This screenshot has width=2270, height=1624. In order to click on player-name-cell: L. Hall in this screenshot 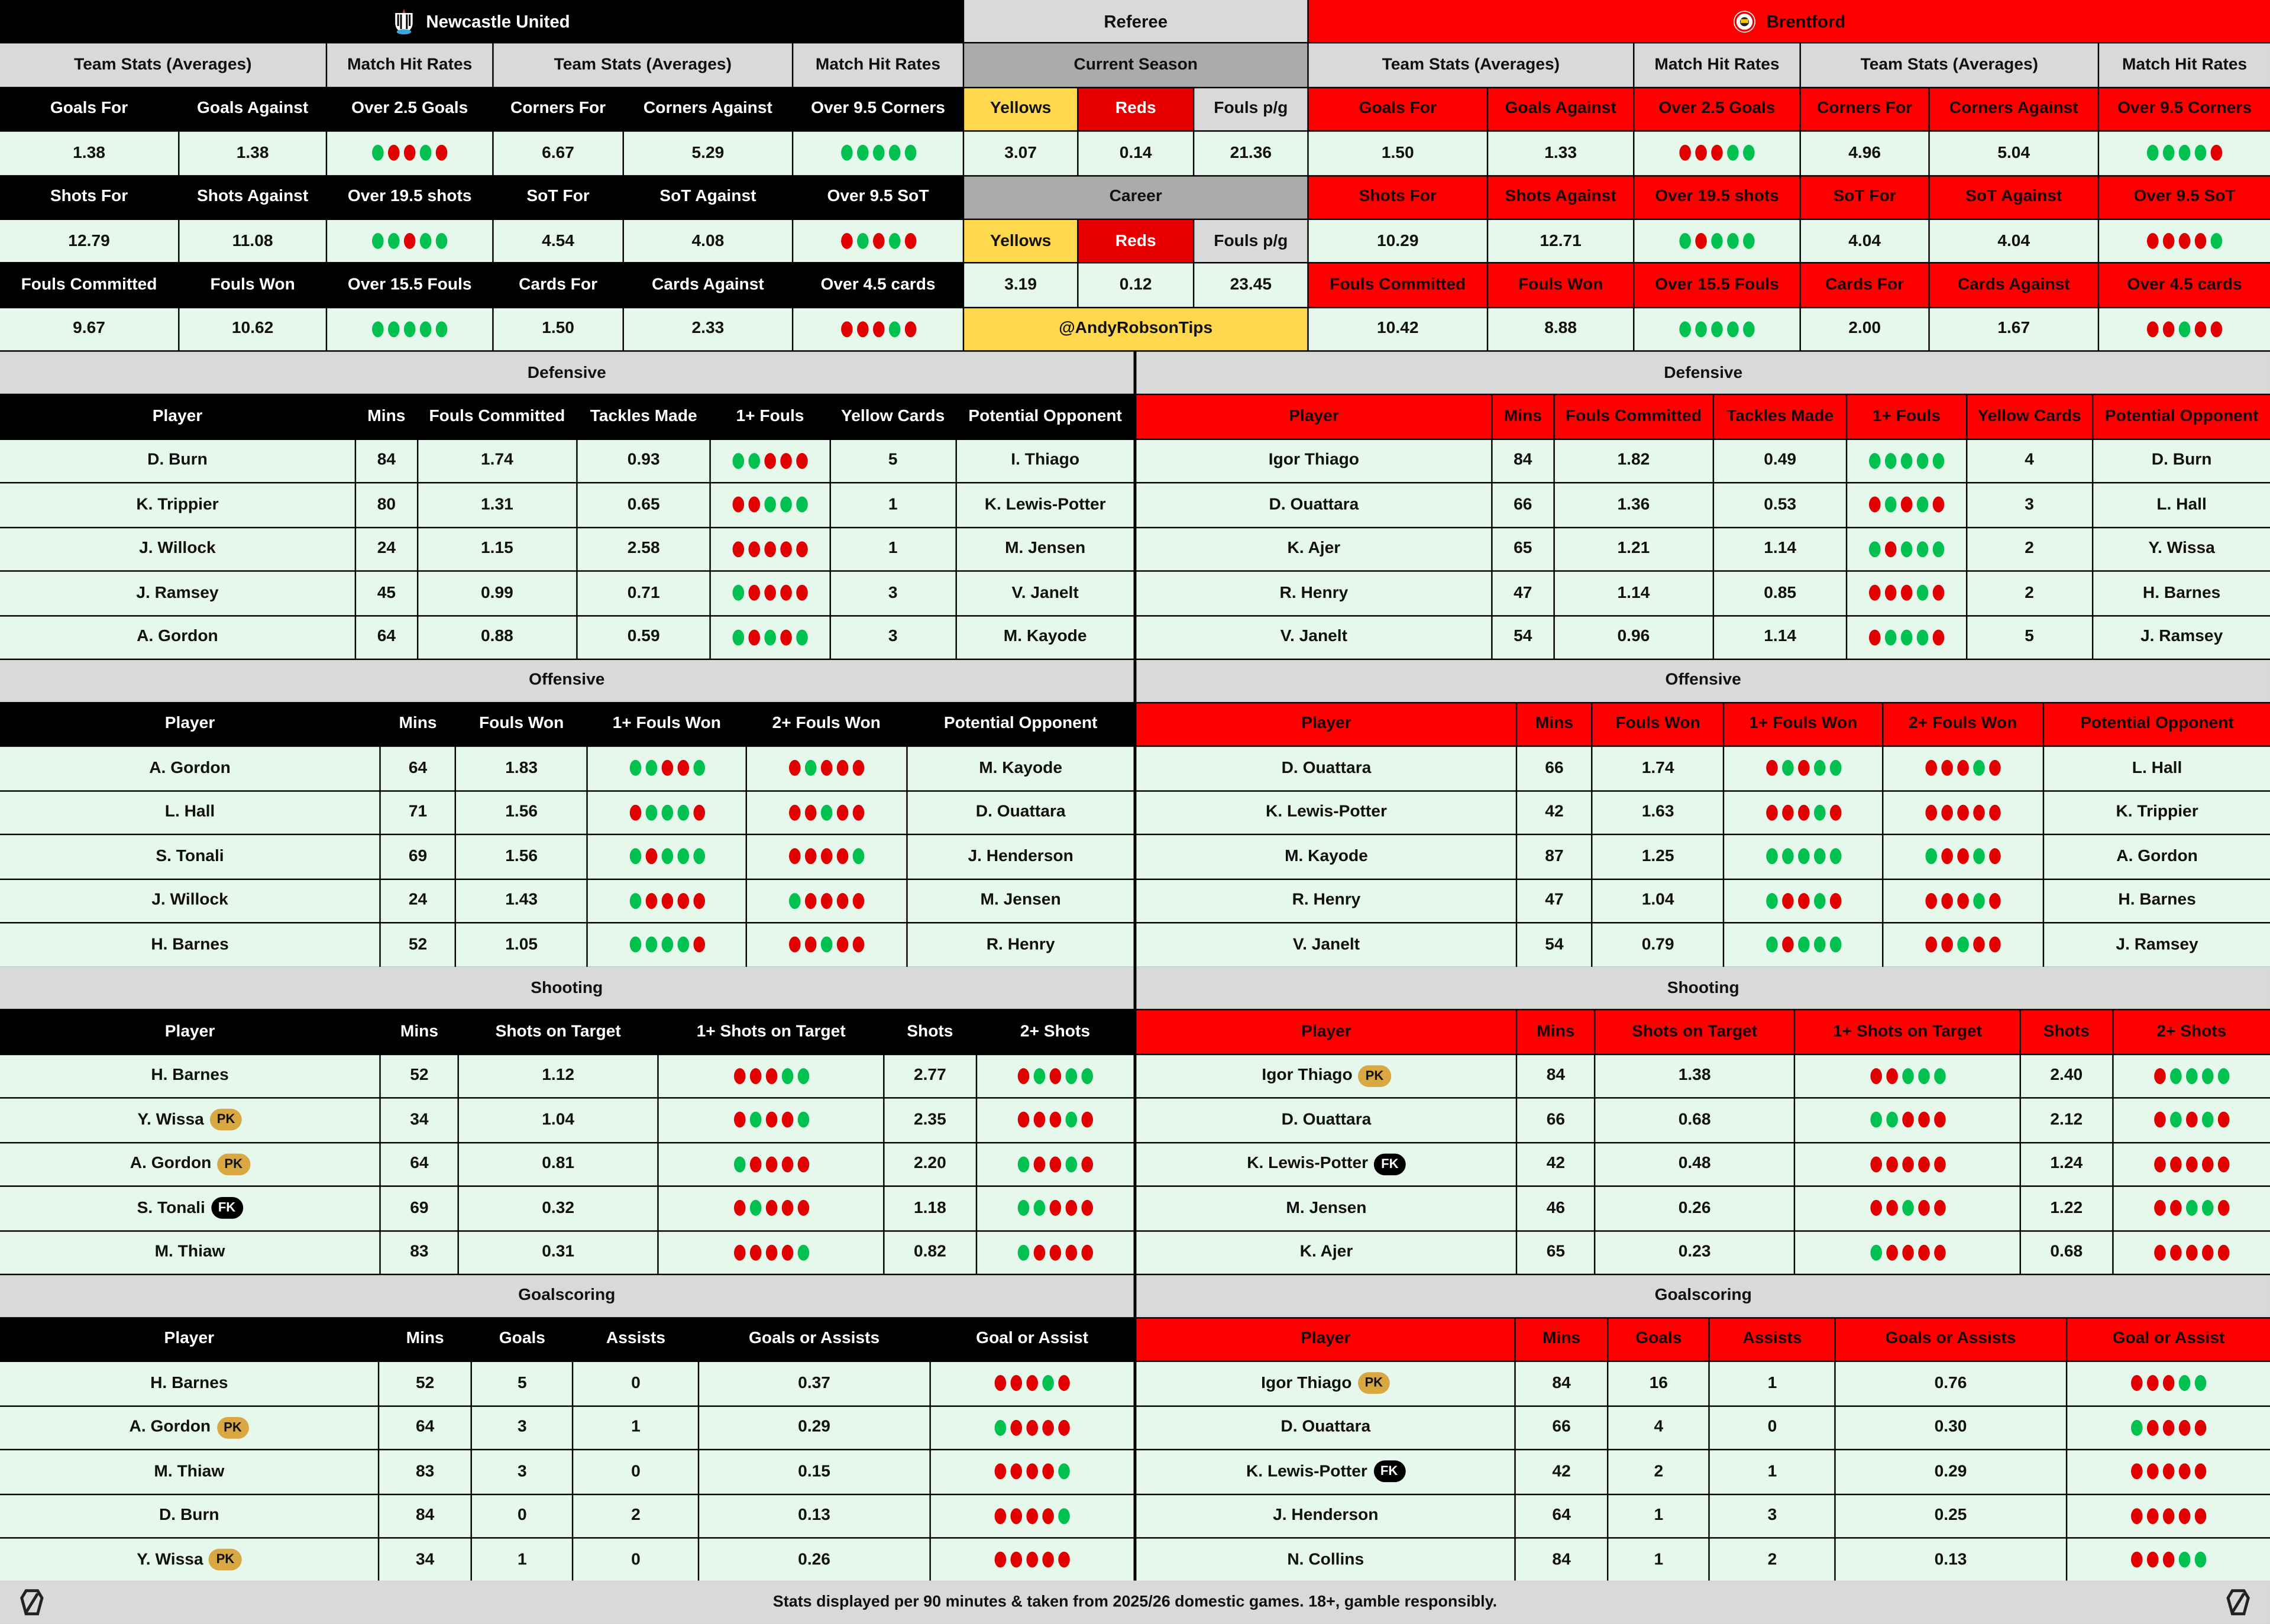, I will do `click(190, 813)`.